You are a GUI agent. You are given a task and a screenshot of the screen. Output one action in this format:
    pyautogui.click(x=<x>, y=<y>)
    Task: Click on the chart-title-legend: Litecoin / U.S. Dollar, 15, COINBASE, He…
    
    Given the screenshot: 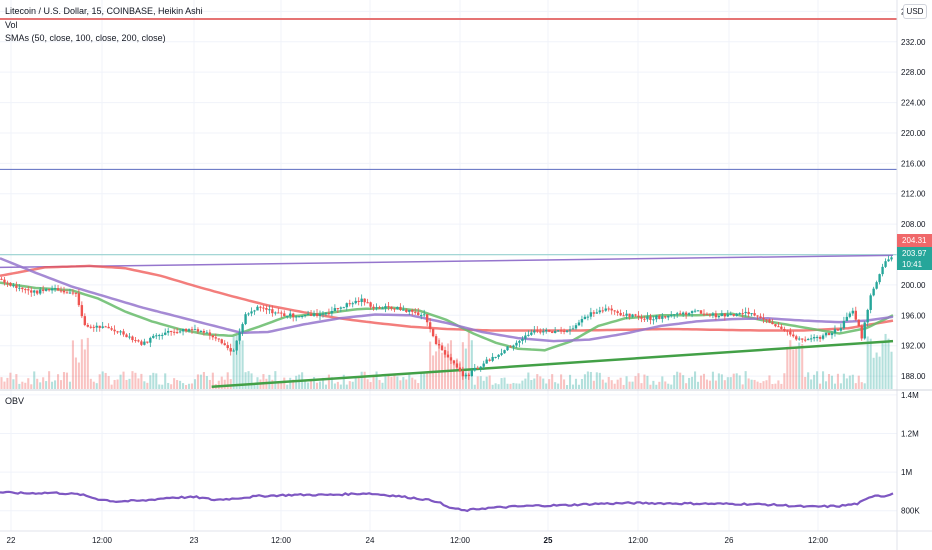 What is the action you would take?
    pyautogui.click(x=104, y=11)
    